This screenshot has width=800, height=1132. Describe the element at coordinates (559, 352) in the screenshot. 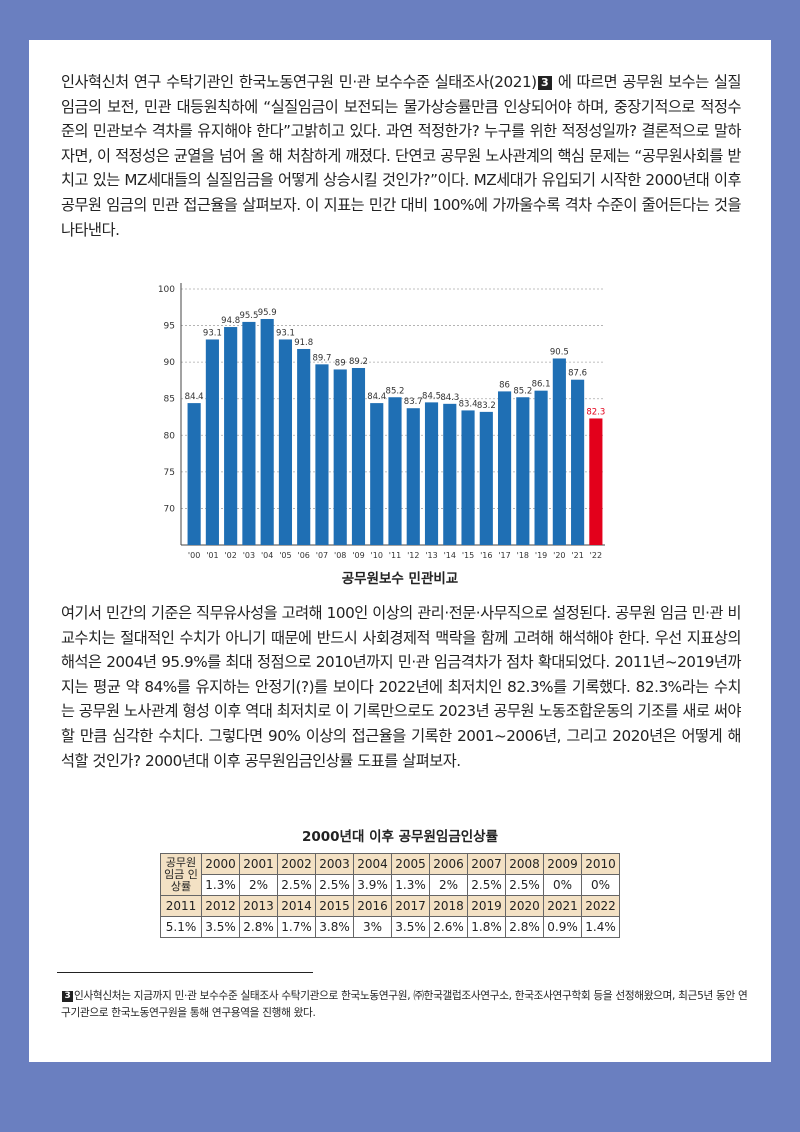

I see `data-label: 90.5` at that location.